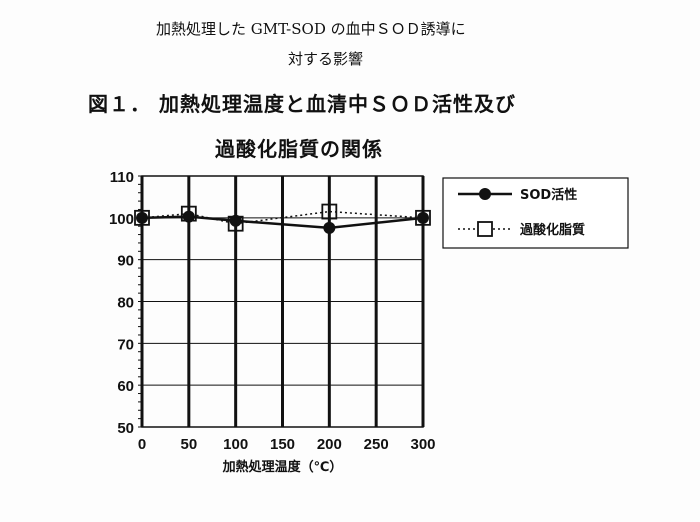 The width and height of the screenshot is (700, 522). What do you see at coordinates (142, 444) in the screenshot?
I see `x-tick-label: 0` at bounding box center [142, 444].